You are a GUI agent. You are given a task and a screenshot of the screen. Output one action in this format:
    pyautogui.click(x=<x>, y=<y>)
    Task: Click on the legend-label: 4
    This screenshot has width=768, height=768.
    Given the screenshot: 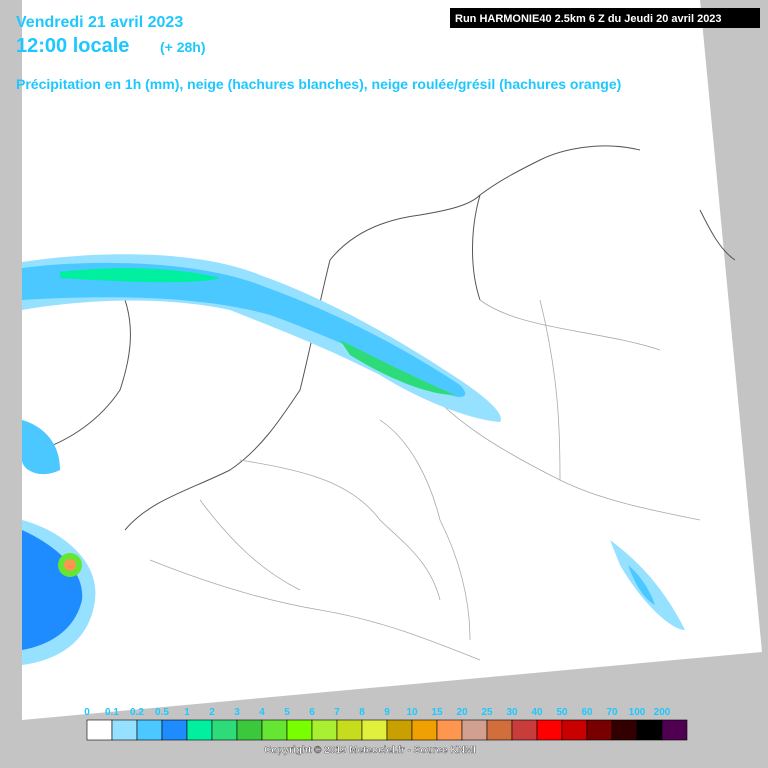 What is the action you would take?
    pyautogui.click(x=262, y=712)
    